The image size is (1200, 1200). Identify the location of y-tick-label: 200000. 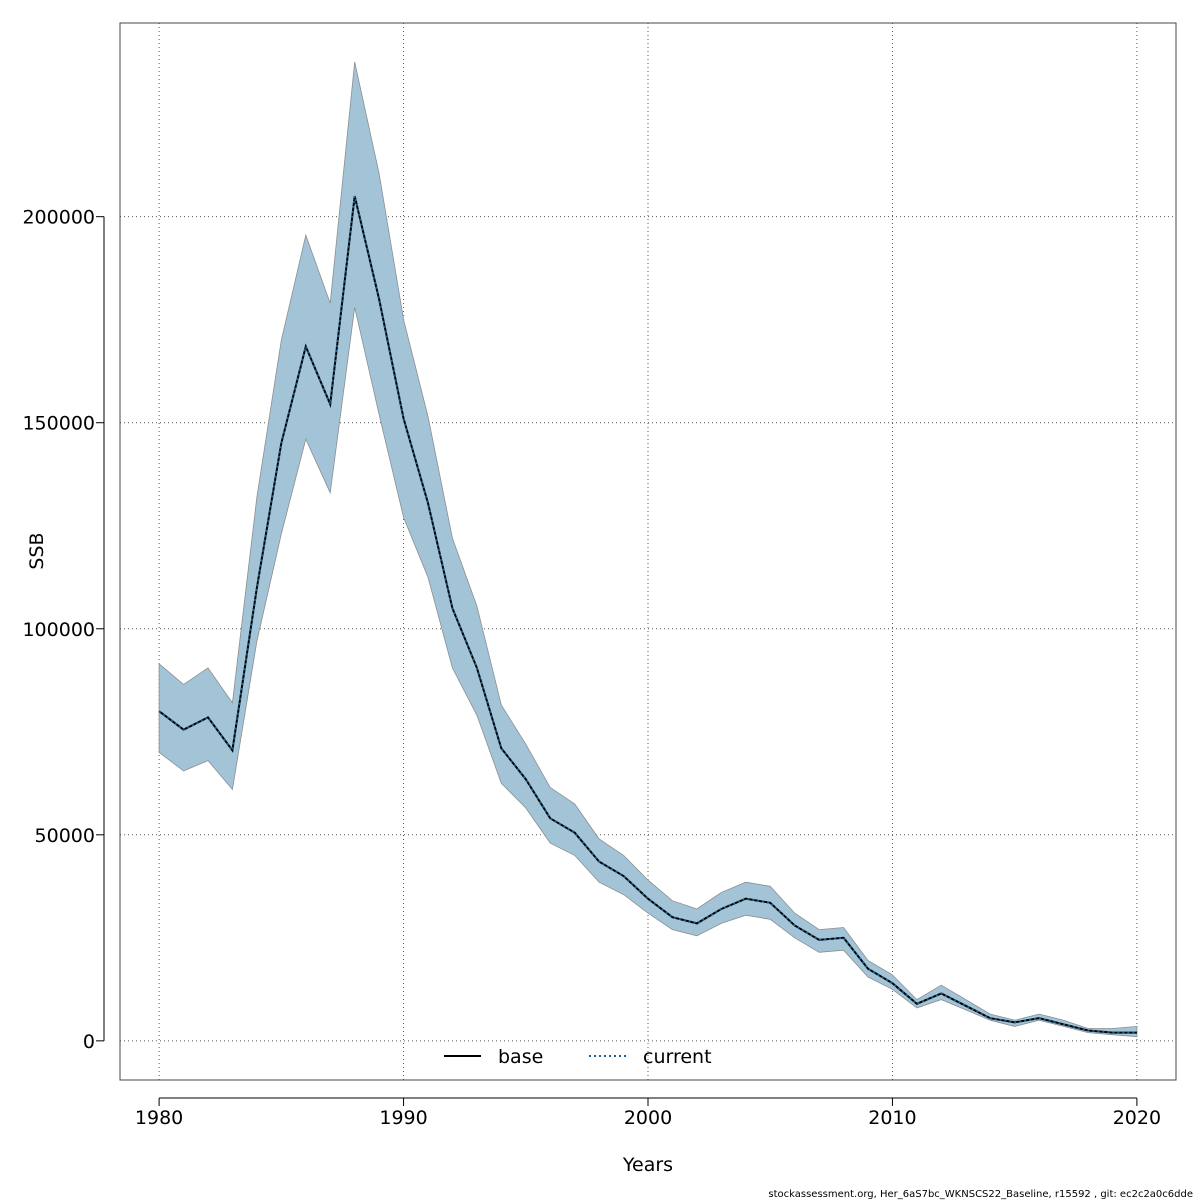
(58, 218).